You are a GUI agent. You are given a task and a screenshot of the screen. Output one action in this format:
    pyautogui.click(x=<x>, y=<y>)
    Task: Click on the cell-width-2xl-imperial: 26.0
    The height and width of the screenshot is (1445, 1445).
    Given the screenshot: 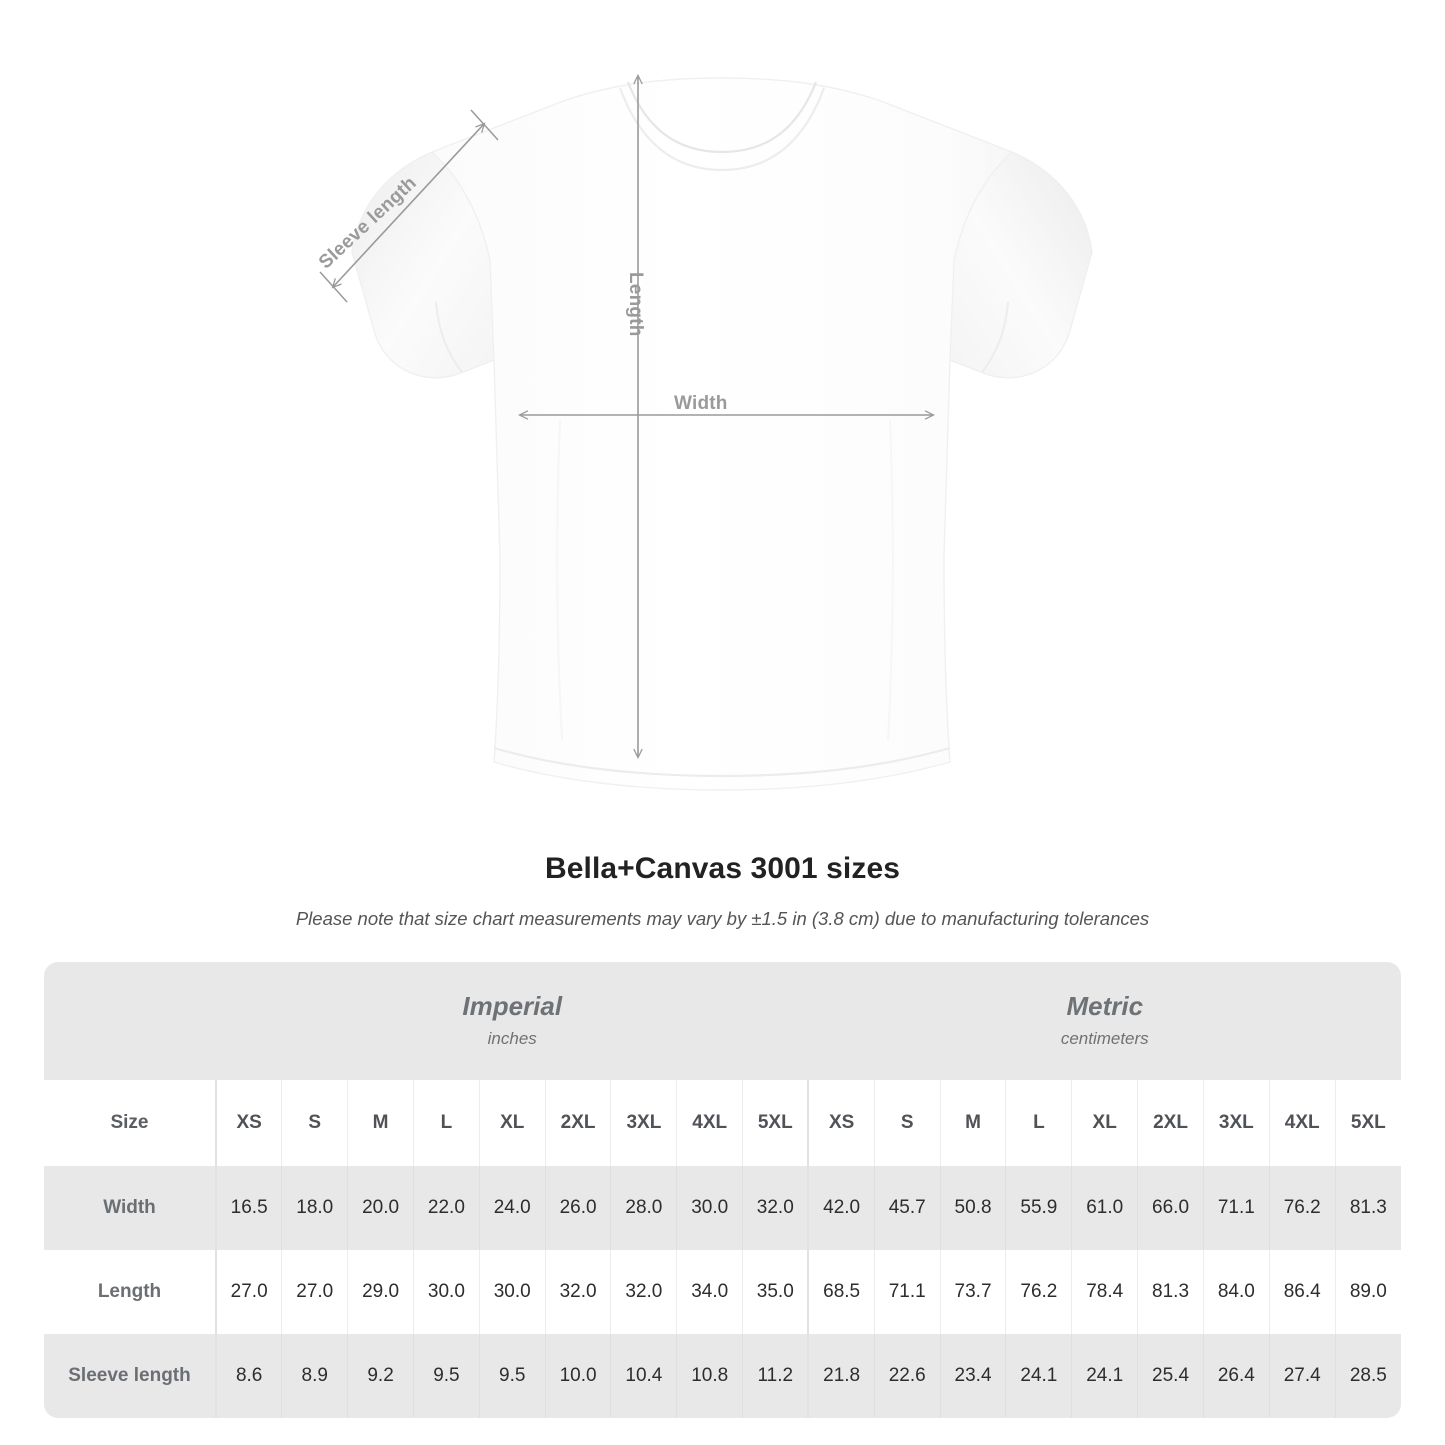 What is the action you would take?
    pyautogui.click(x=577, y=1208)
    